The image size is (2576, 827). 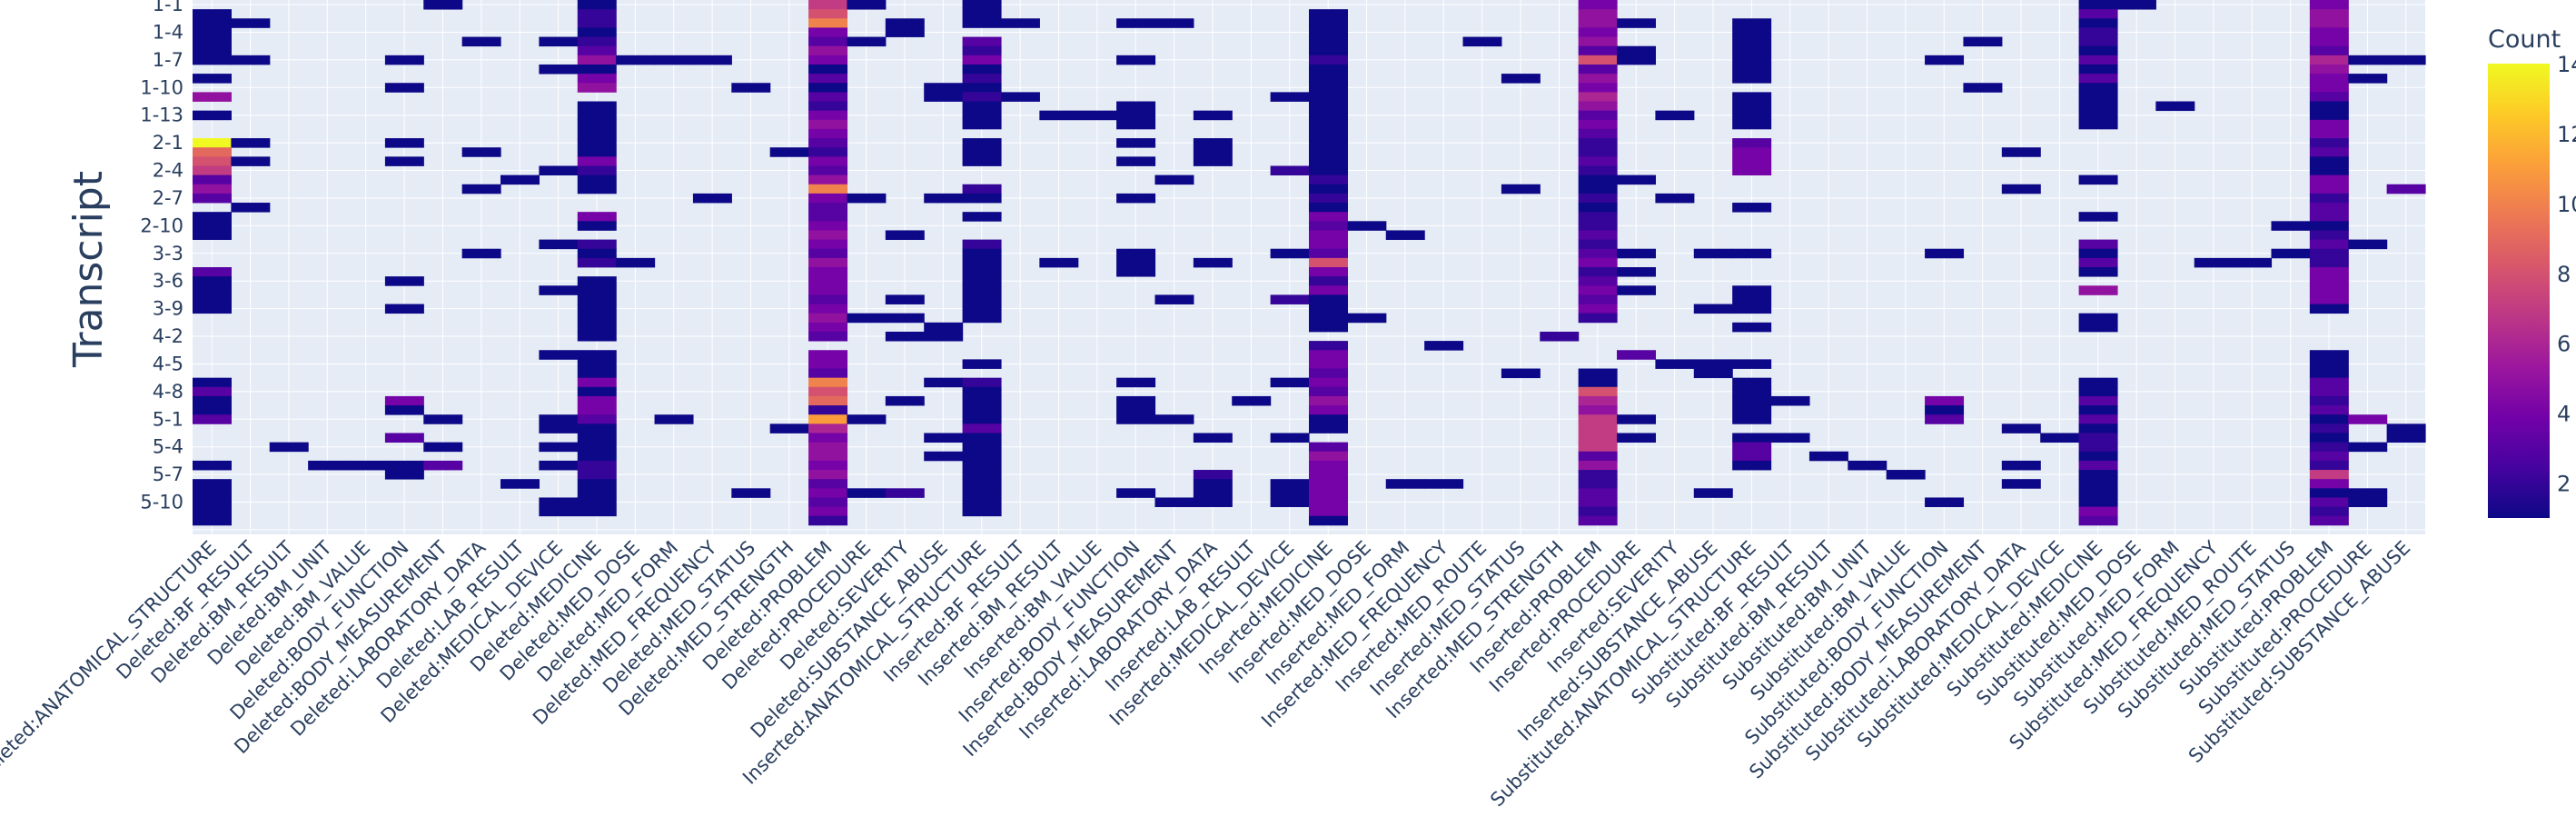 I want to click on y-tick-label: 2-10, so click(x=161, y=225).